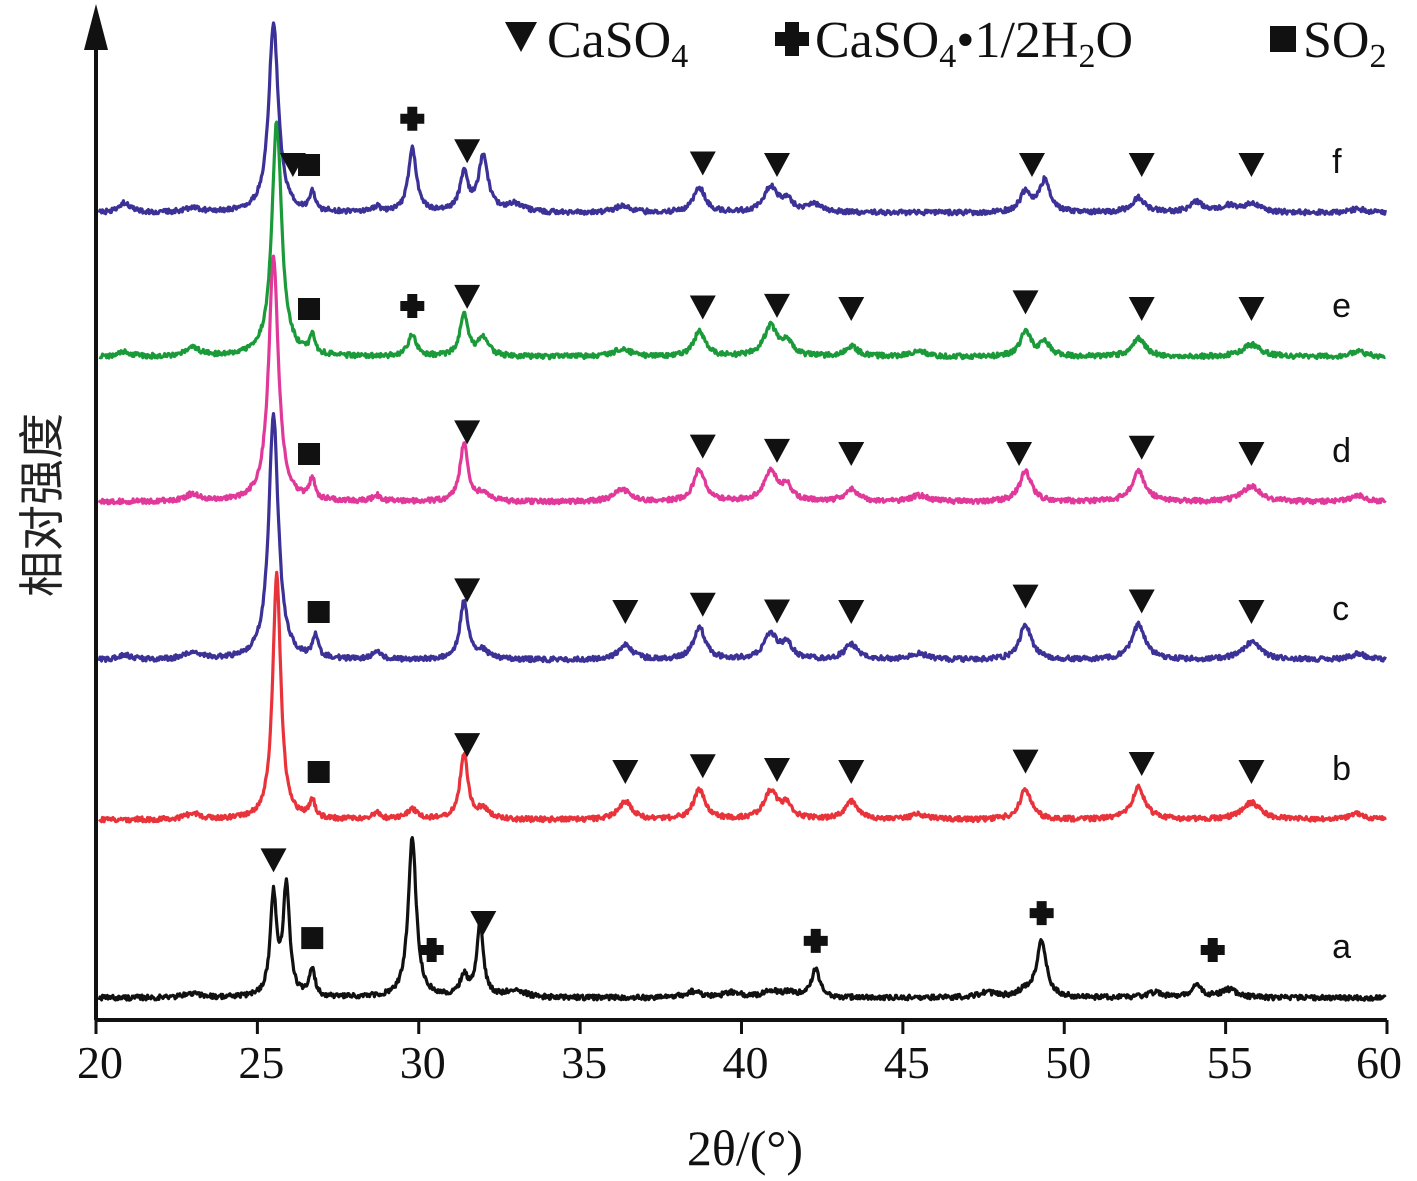 This screenshot has height=1181, width=1417. I want to click on legend-item-so2: SO2, so click(1328, 43).